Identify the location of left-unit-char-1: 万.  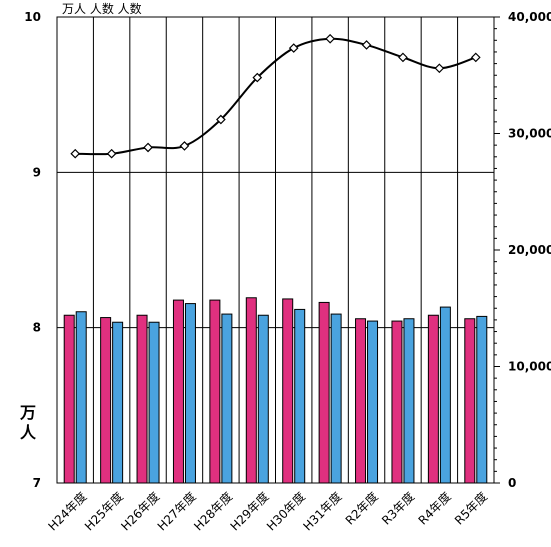
(27, 412).